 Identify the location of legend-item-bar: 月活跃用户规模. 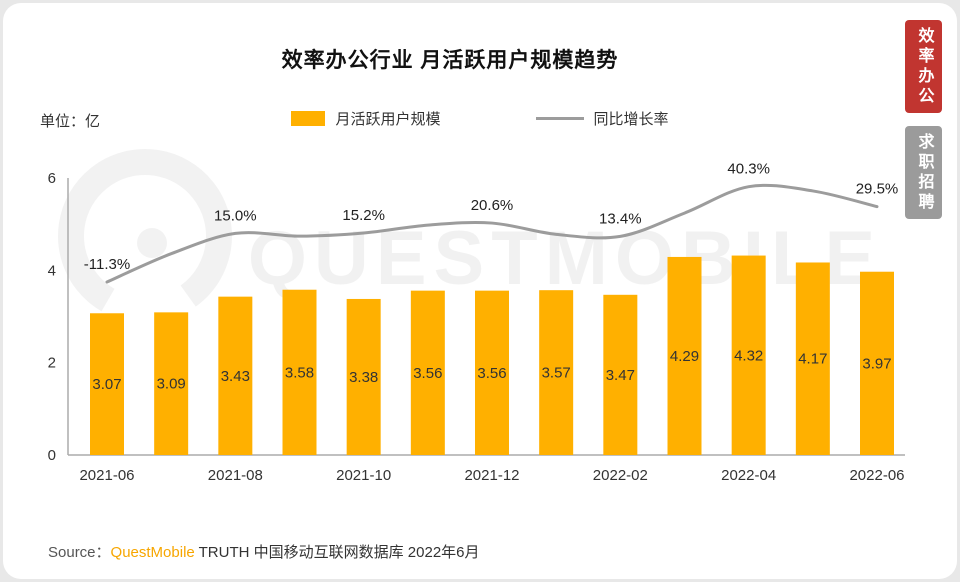
(366, 118).